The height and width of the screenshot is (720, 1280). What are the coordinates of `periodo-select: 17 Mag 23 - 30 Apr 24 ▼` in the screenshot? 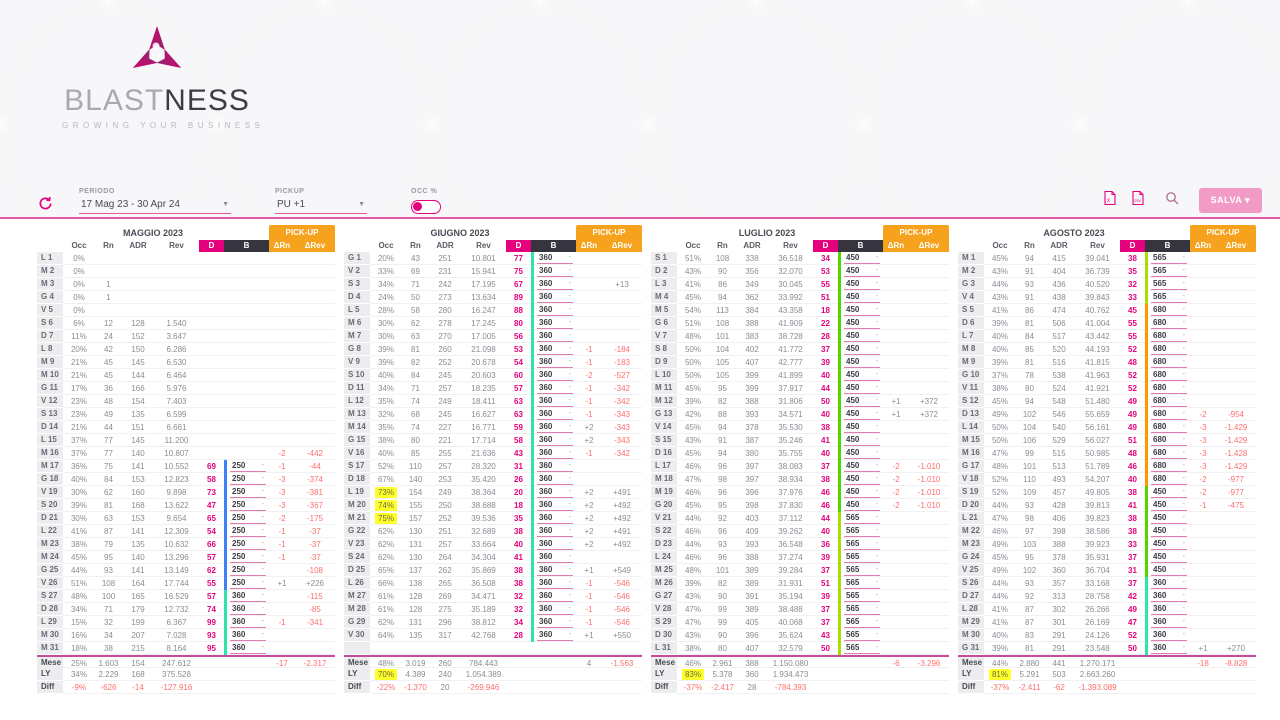 It's located at (155, 205).